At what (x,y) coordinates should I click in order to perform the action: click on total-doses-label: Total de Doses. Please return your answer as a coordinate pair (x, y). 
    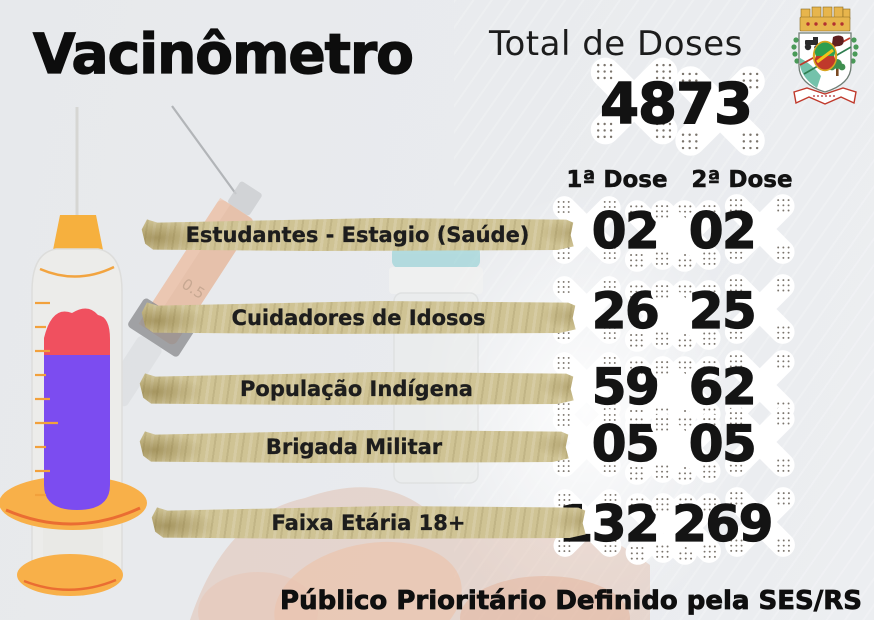
    Looking at the image, I should click on (616, 44).